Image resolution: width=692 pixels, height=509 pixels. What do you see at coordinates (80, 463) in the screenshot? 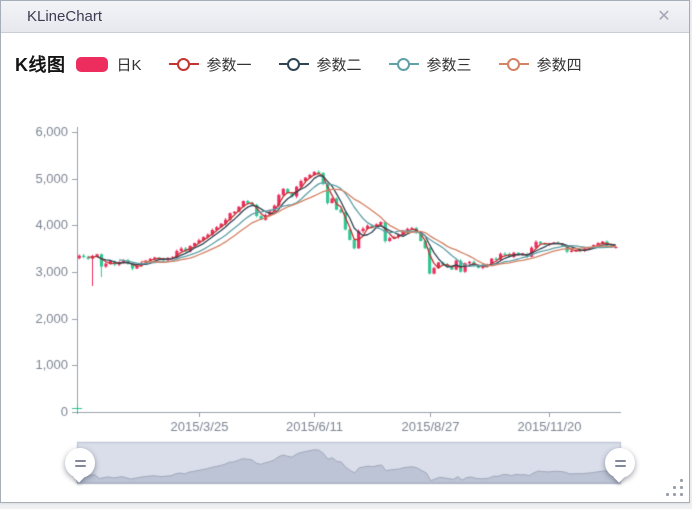
I see `datazoom-left-handle` at bounding box center [80, 463].